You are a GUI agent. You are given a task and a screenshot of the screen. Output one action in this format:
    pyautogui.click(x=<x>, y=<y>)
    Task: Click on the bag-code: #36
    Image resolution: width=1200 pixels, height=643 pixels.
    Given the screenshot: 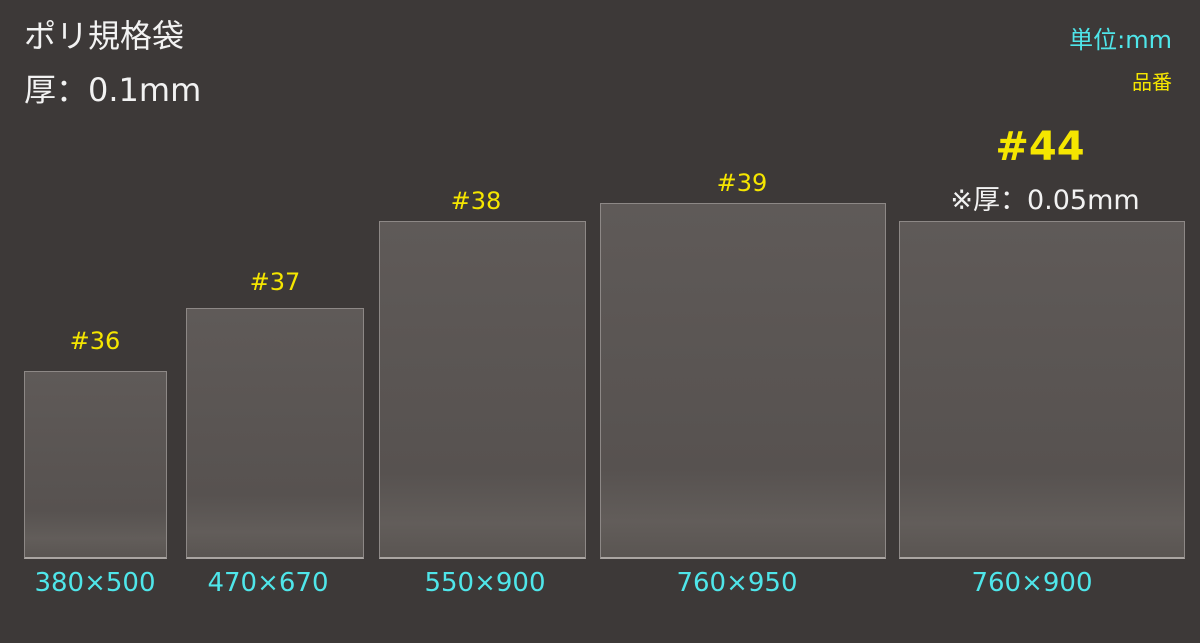 What is the action you would take?
    pyautogui.click(x=95, y=341)
    